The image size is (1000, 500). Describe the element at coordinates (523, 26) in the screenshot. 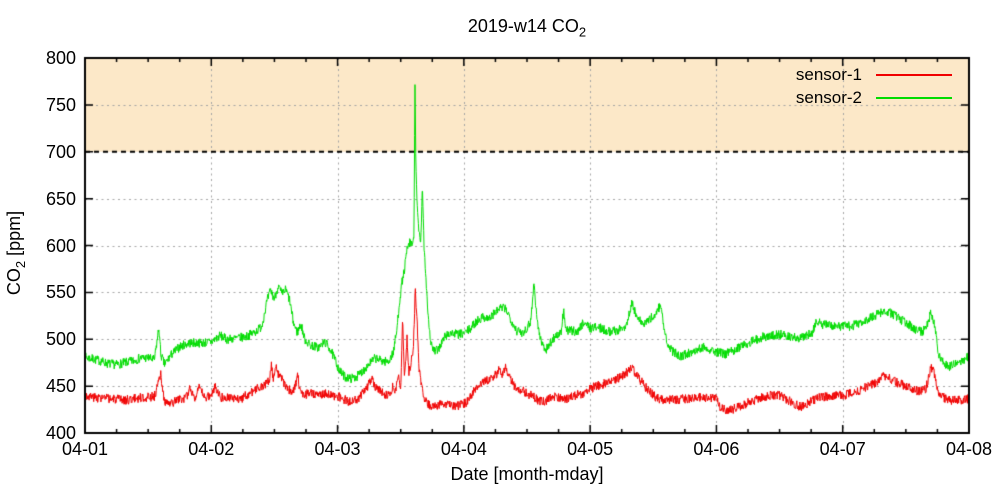

I see `chart-title-text: 2019-w14 CO` at that location.